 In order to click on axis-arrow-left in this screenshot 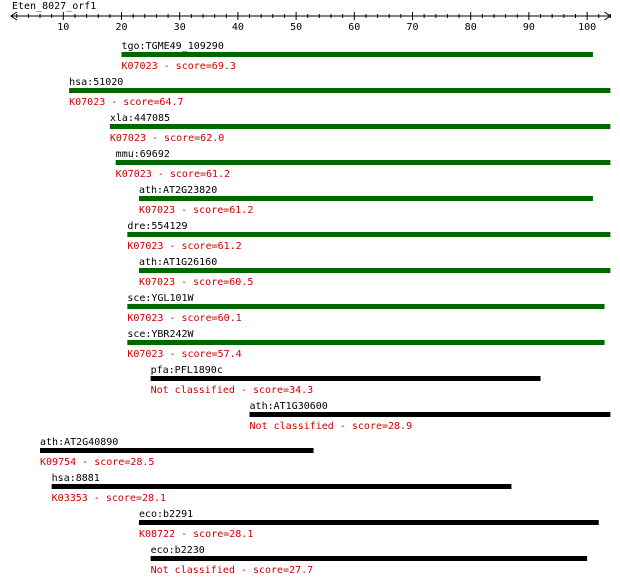, I will do `click(14, 16)`.